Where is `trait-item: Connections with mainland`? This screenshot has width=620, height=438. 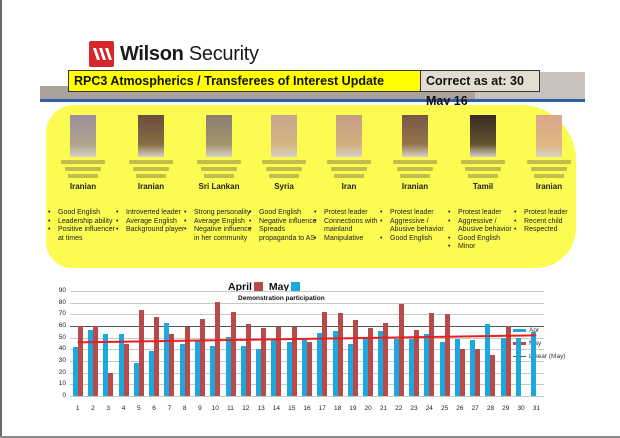 trait-item: Connections with mainland is located at coordinates (348, 226).